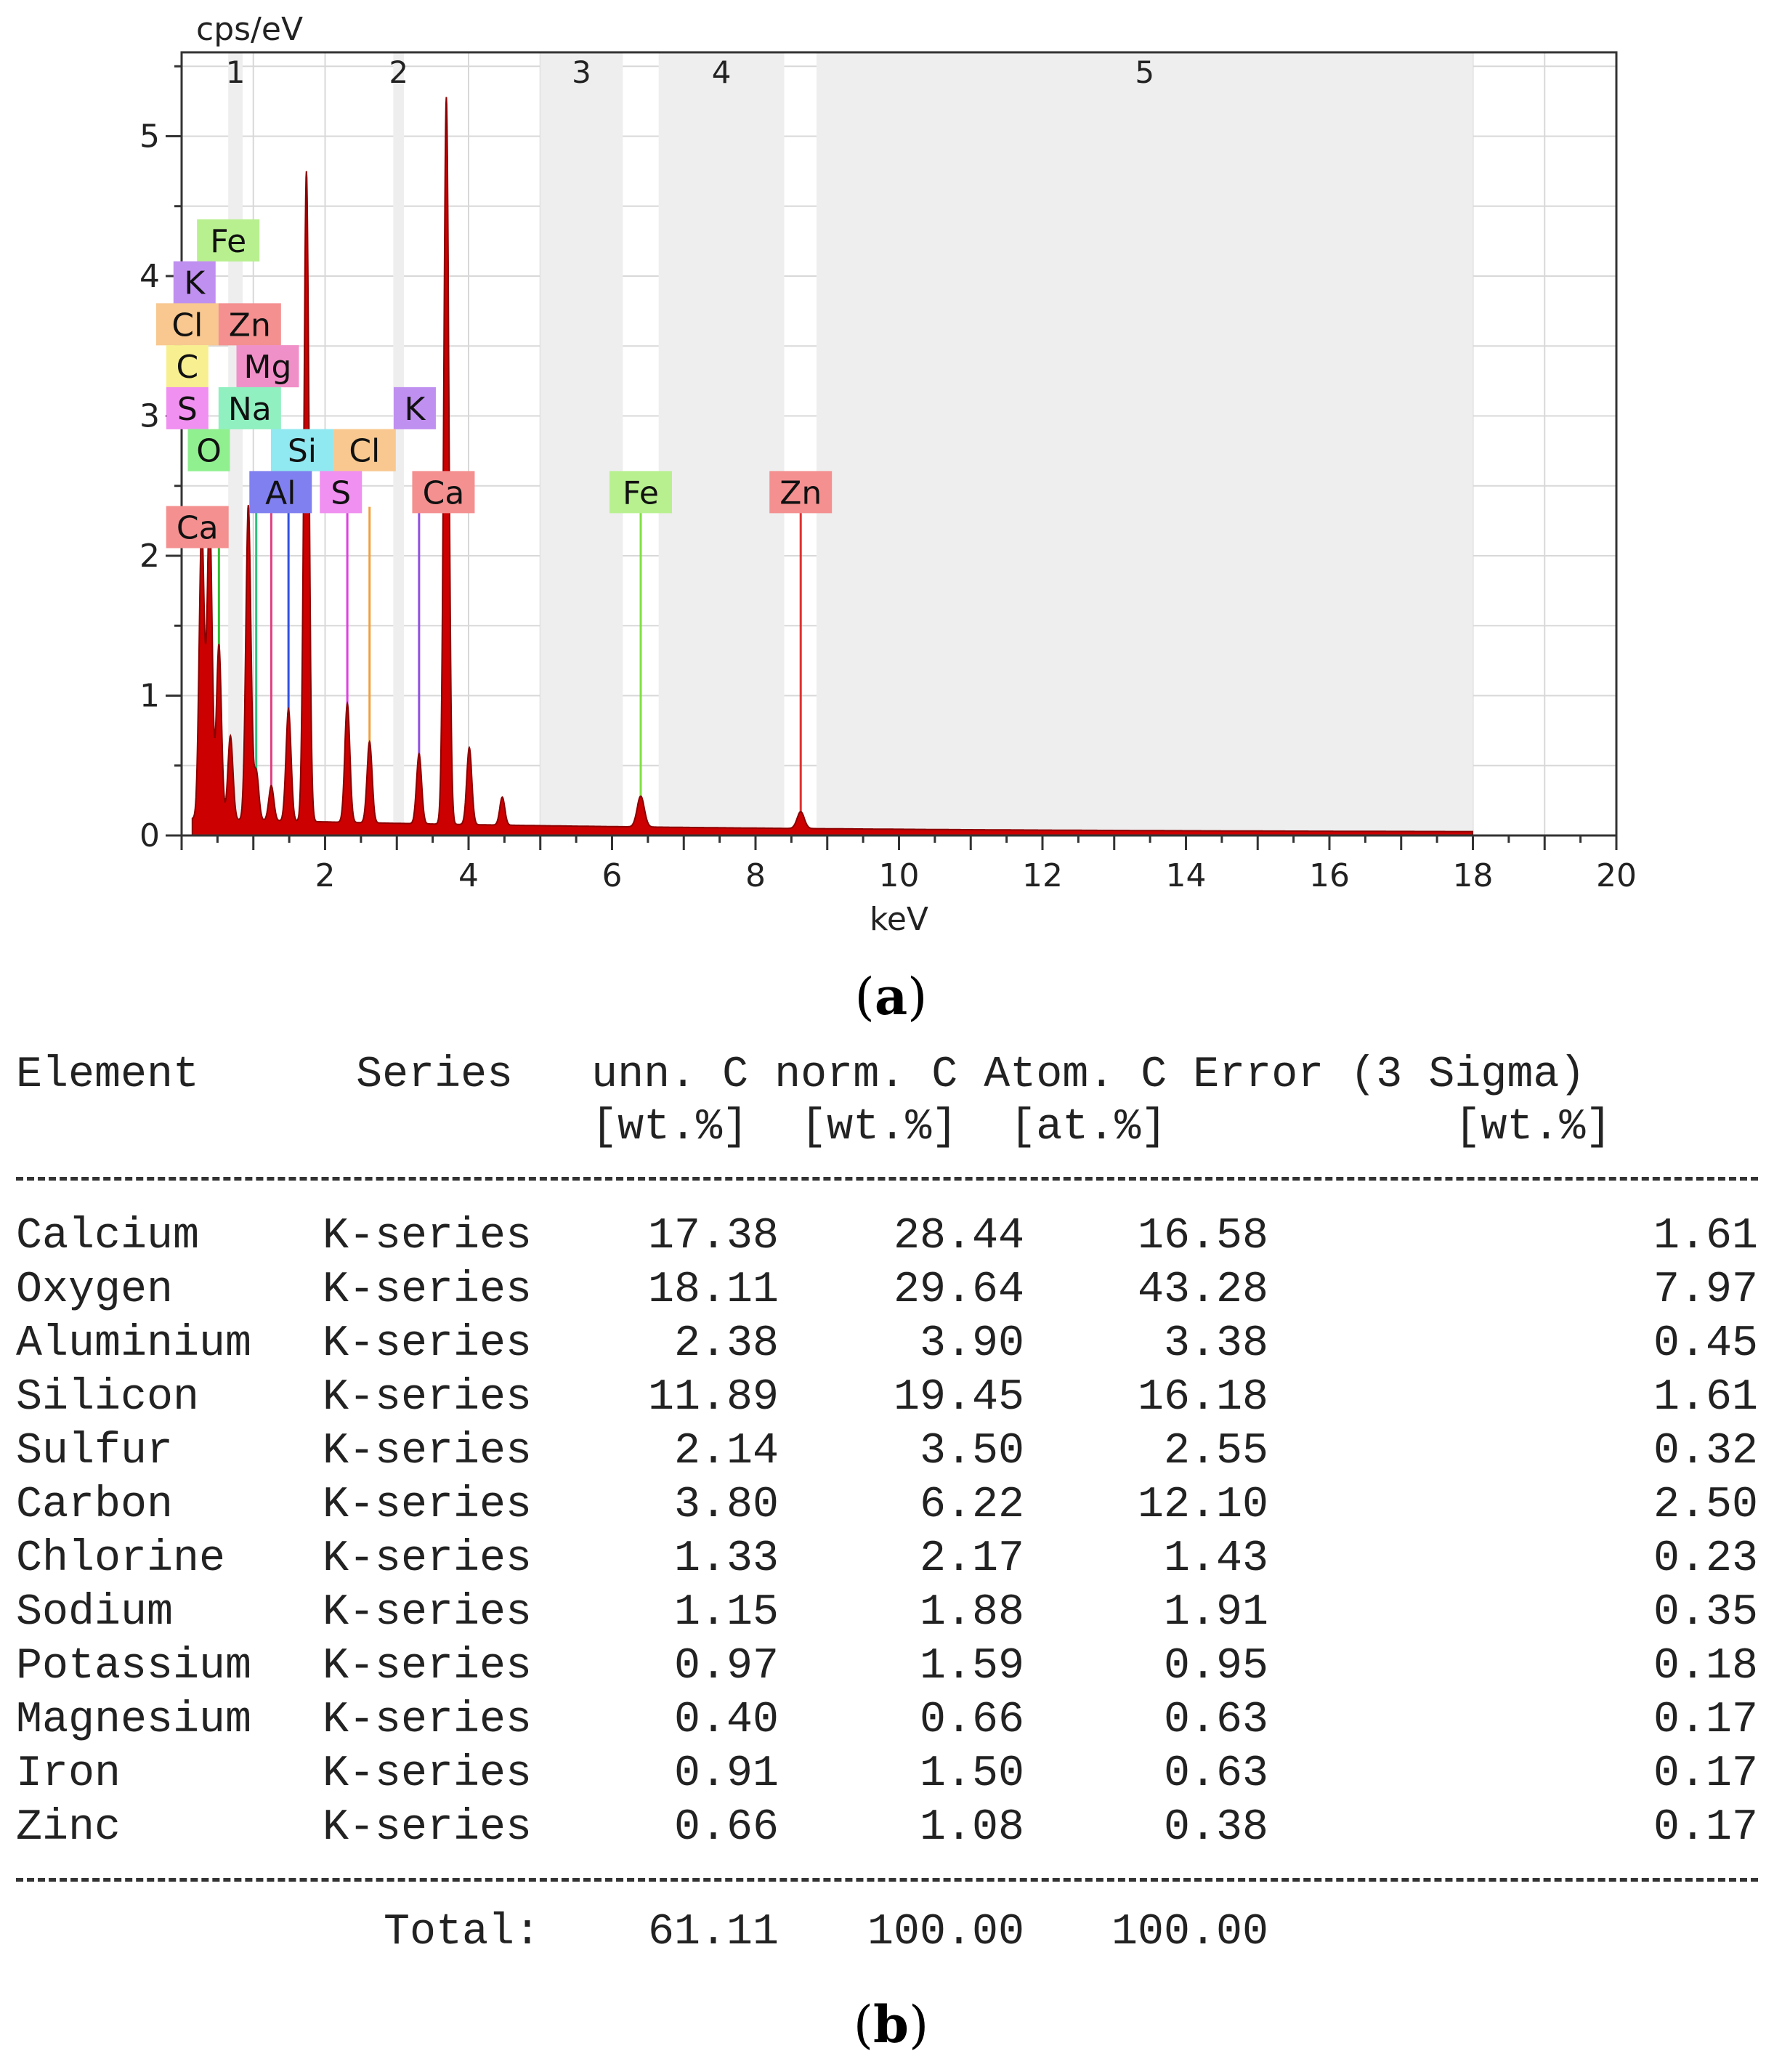  What do you see at coordinates (325, 875) in the screenshot?
I see `x-tick-label: 2` at bounding box center [325, 875].